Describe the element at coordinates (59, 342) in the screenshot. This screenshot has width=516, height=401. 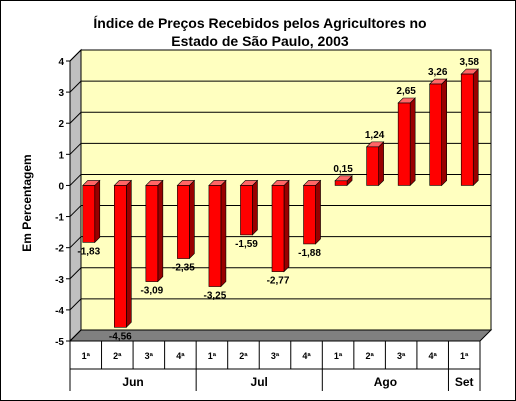
I see `y-tick-label: -5` at that location.